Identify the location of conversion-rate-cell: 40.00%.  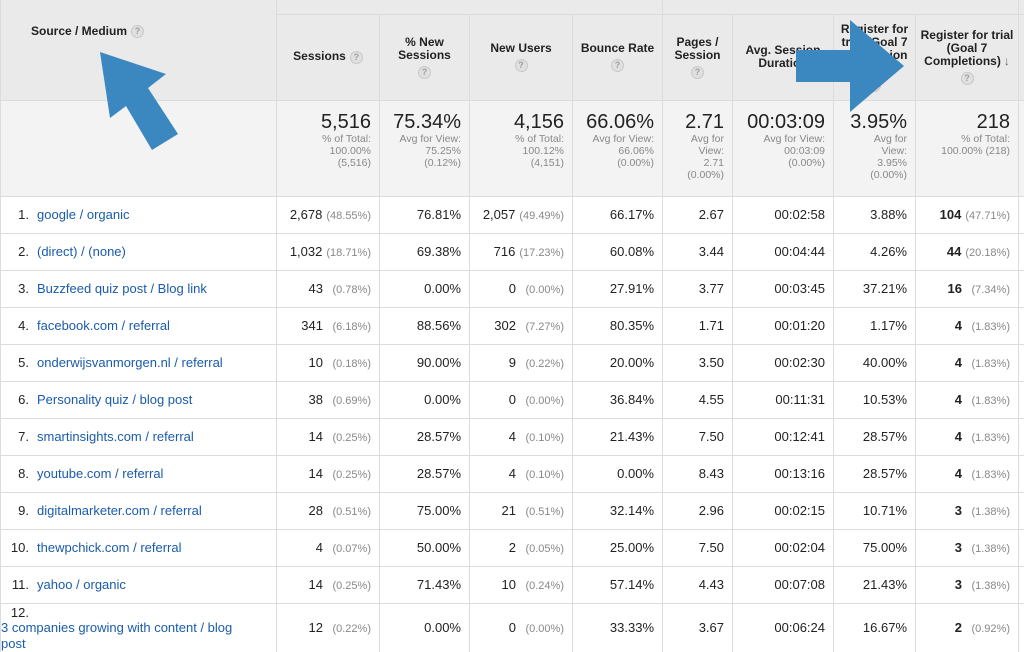
(874, 362).